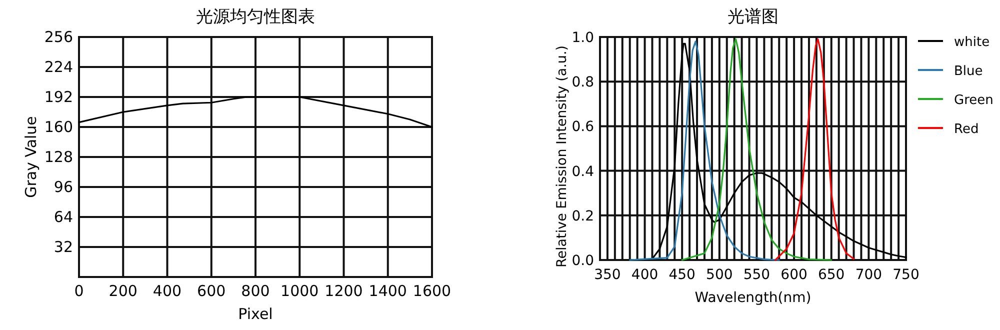 This screenshot has height=330, width=1000. What do you see at coordinates (63, 187) in the screenshot?
I see `y-tick-label: 96` at bounding box center [63, 187].